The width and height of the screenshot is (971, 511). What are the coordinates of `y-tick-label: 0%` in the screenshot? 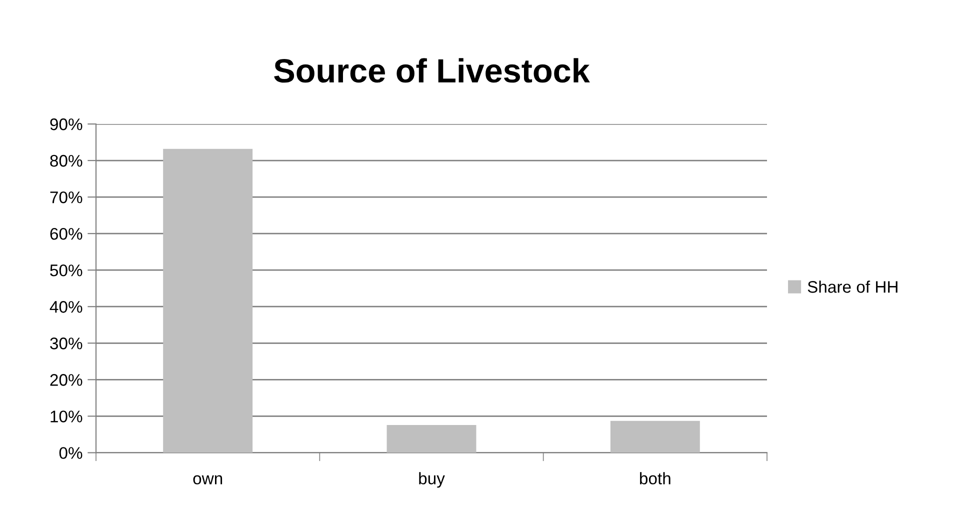 It's located at (70, 453).